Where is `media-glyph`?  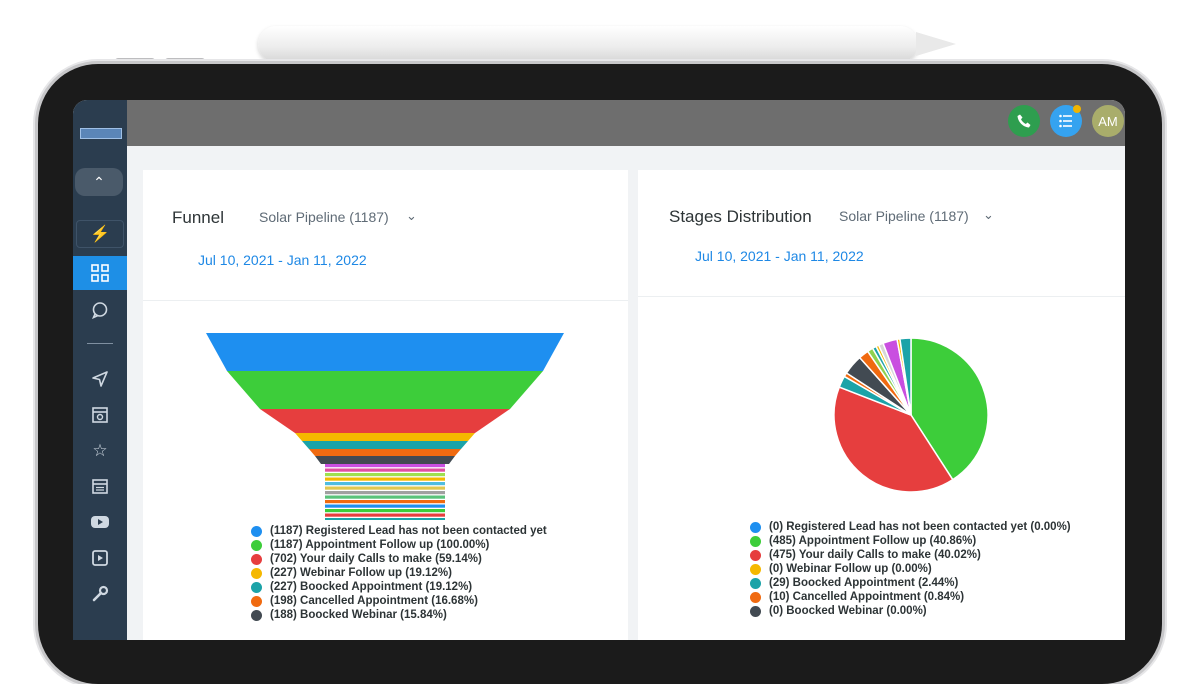
media-glyph is located at coordinates (100, 558).